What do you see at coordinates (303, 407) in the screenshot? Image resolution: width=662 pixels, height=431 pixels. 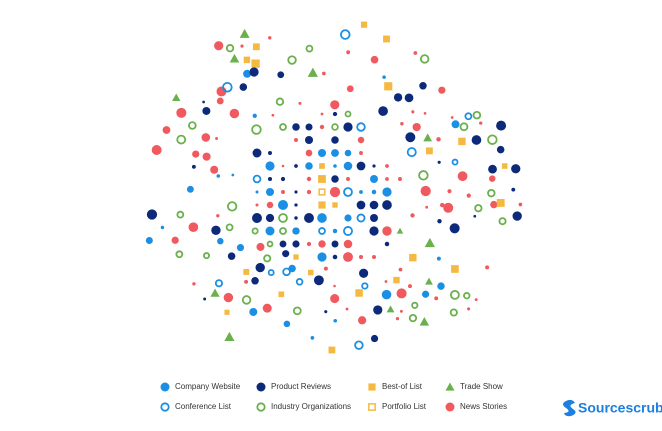 I see `legend-item: Industry Organizations` at bounding box center [303, 407].